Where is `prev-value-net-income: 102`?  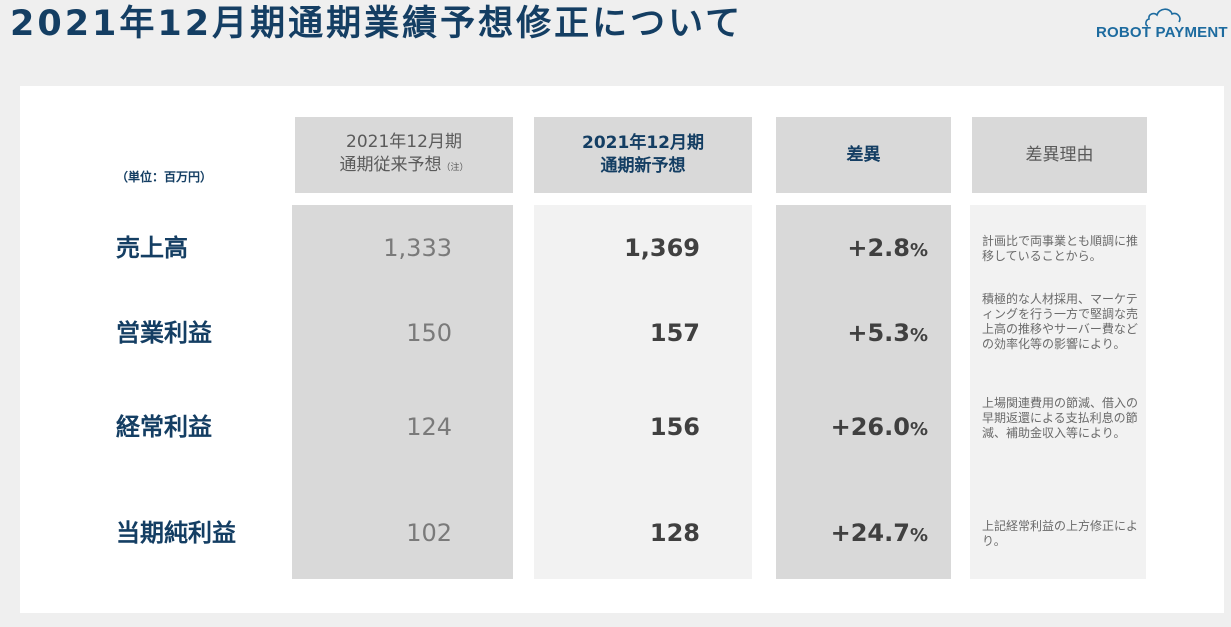
prev-value-net-income: 102 is located at coordinates (429, 533).